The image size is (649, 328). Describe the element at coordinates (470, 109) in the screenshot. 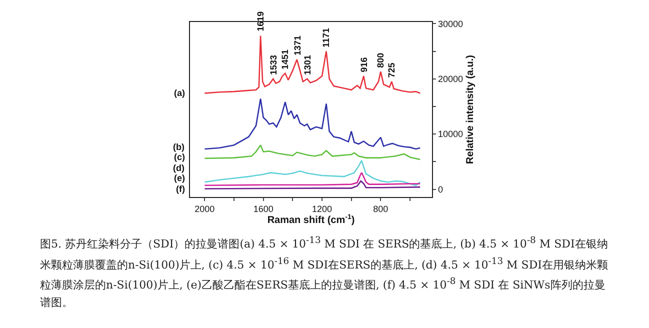

I see `y-axis-title: Relative intensity (a.u.)` at that location.